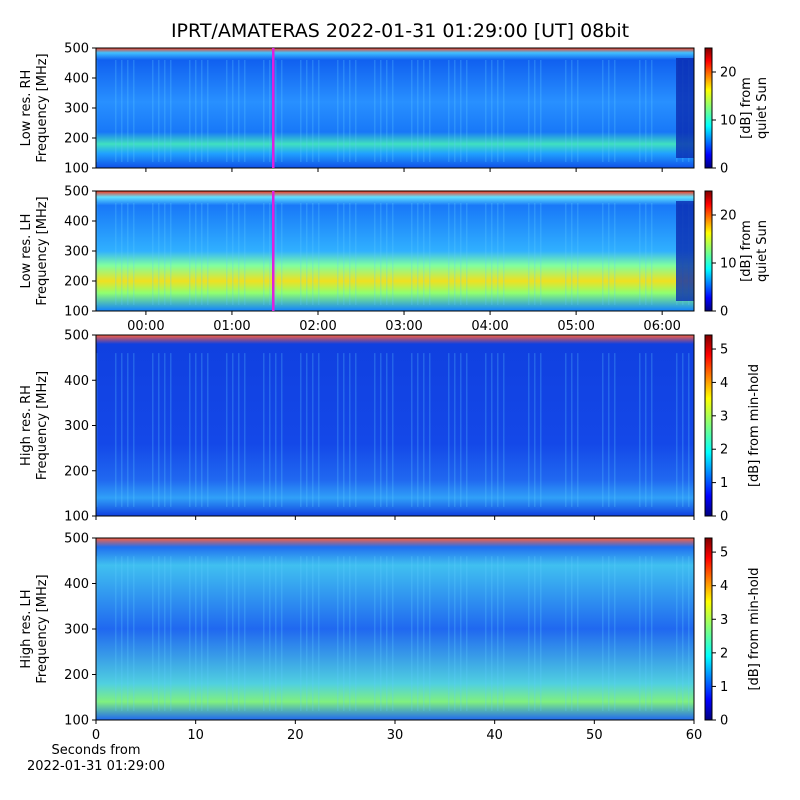 The width and height of the screenshot is (800, 800). Describe the element at coordinates (724, 169) in the screenshot. I see `colorbar-tick-label: 0` at that location.